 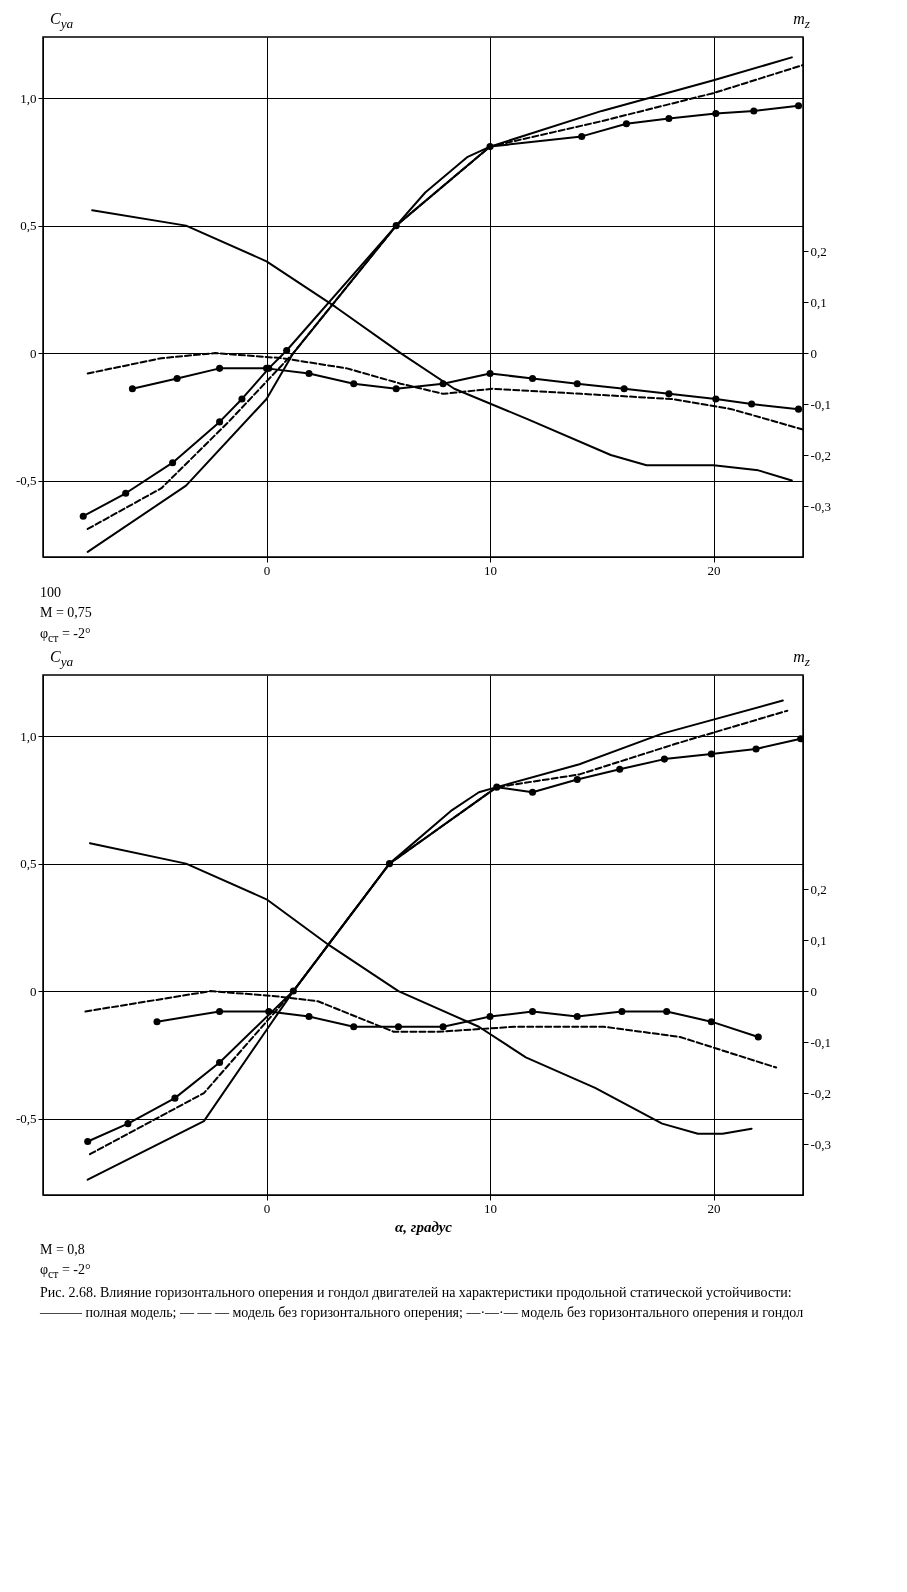 What do you see at coordinates (424, 1226) in the screenshot?
I see `x-axis-title: α, градус` at bounding box center [424, 1226].